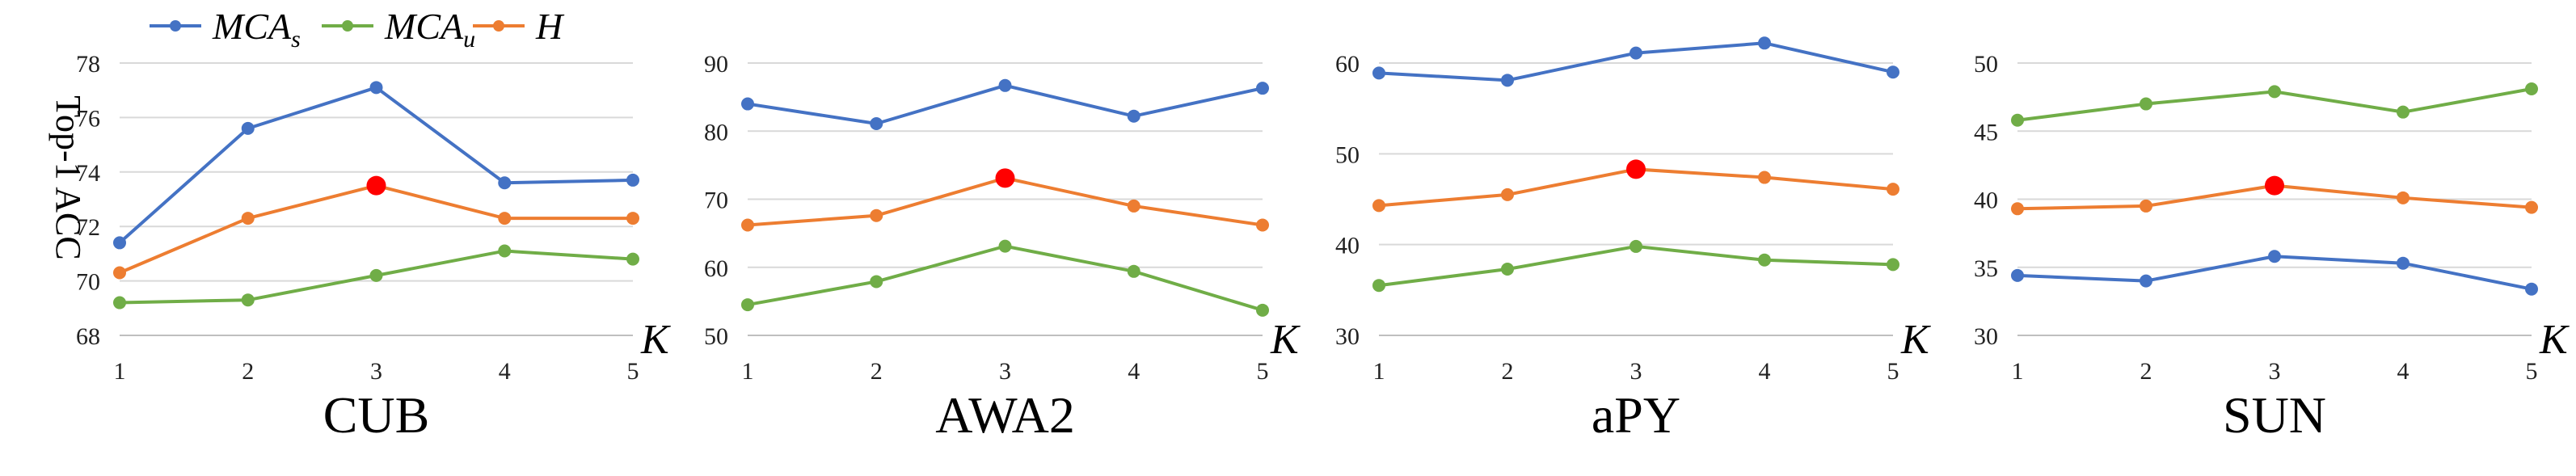 The image size is (2576, 476). Describe the element at coordinates (88, 227) in the screenshot. I see `y-tick-label: 72` at that location.